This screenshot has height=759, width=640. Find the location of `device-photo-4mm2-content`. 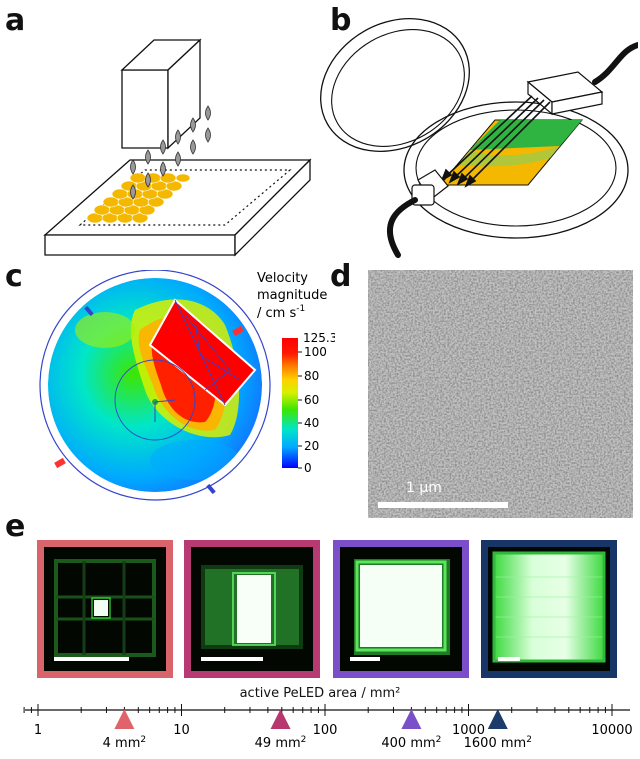

device-photo-4mm2-content is located at coordinates (105, 609).